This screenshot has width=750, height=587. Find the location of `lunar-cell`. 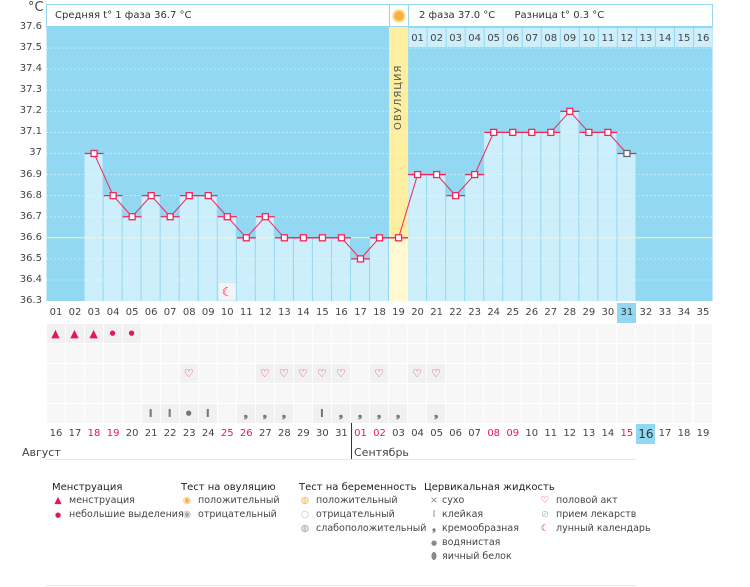

lunar-cell is located at coordinates (227, 292).